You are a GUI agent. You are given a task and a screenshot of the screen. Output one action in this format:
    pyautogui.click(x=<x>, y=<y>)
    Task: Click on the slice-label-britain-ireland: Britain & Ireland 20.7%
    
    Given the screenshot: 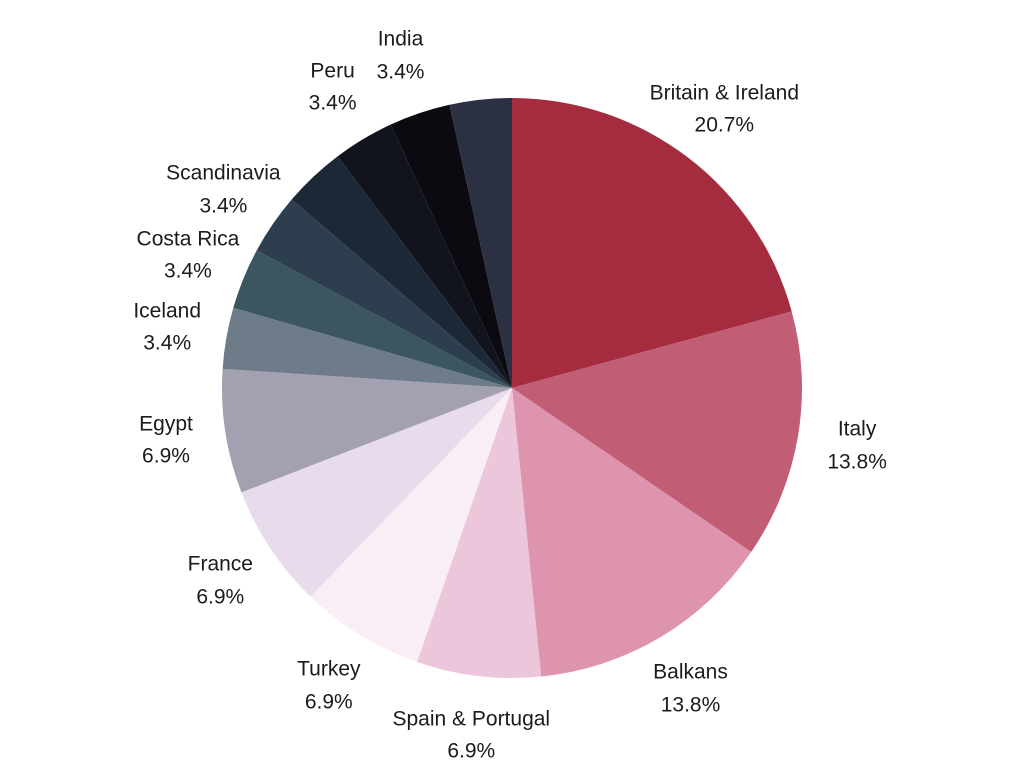 What is the action you would take?
    pyautogui.click(x=724, y=109)
    